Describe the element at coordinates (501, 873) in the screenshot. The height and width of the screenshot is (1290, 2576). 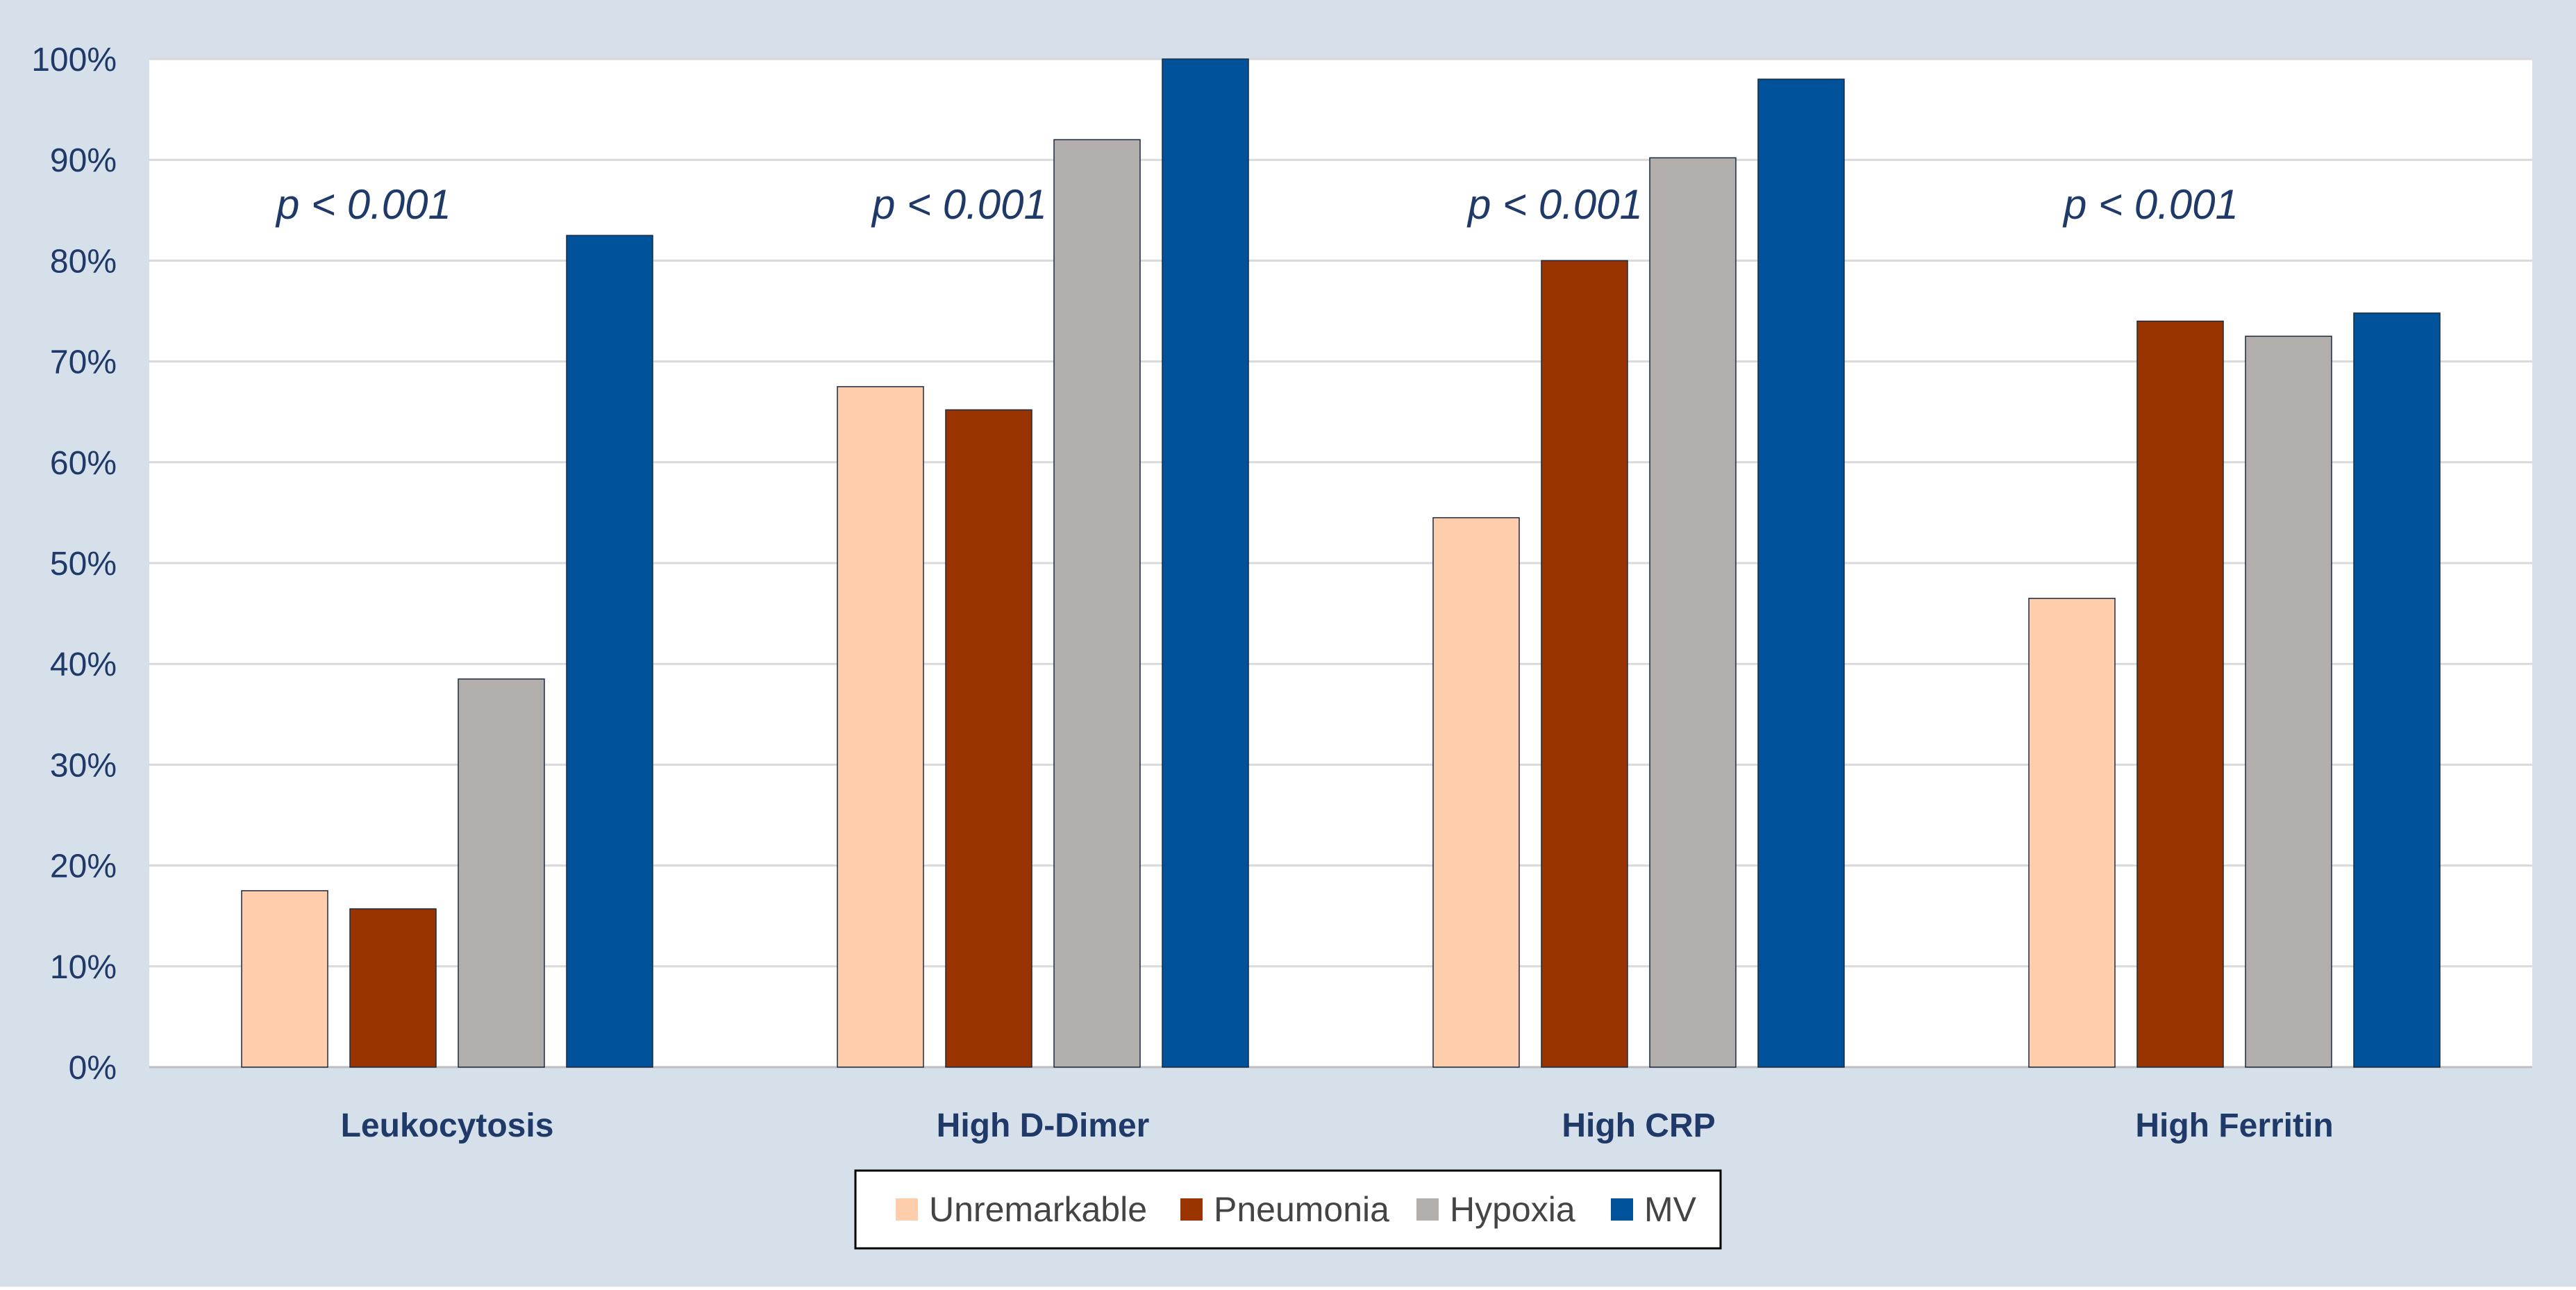
I see `bar-hypoxia-leukocytosis` at that location.